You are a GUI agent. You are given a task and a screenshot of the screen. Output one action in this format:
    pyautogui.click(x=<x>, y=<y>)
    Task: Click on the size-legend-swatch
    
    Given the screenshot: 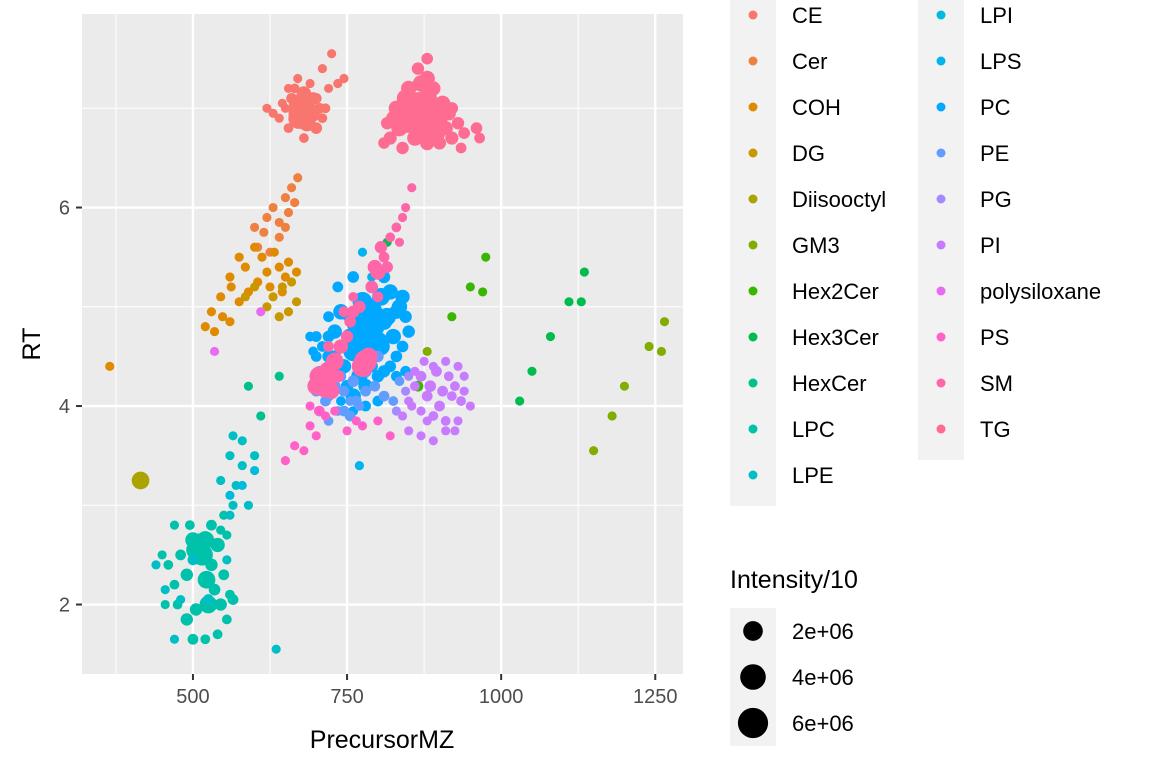 What is the action you would take?
    pyautogui.click(x=753, y=723)
    